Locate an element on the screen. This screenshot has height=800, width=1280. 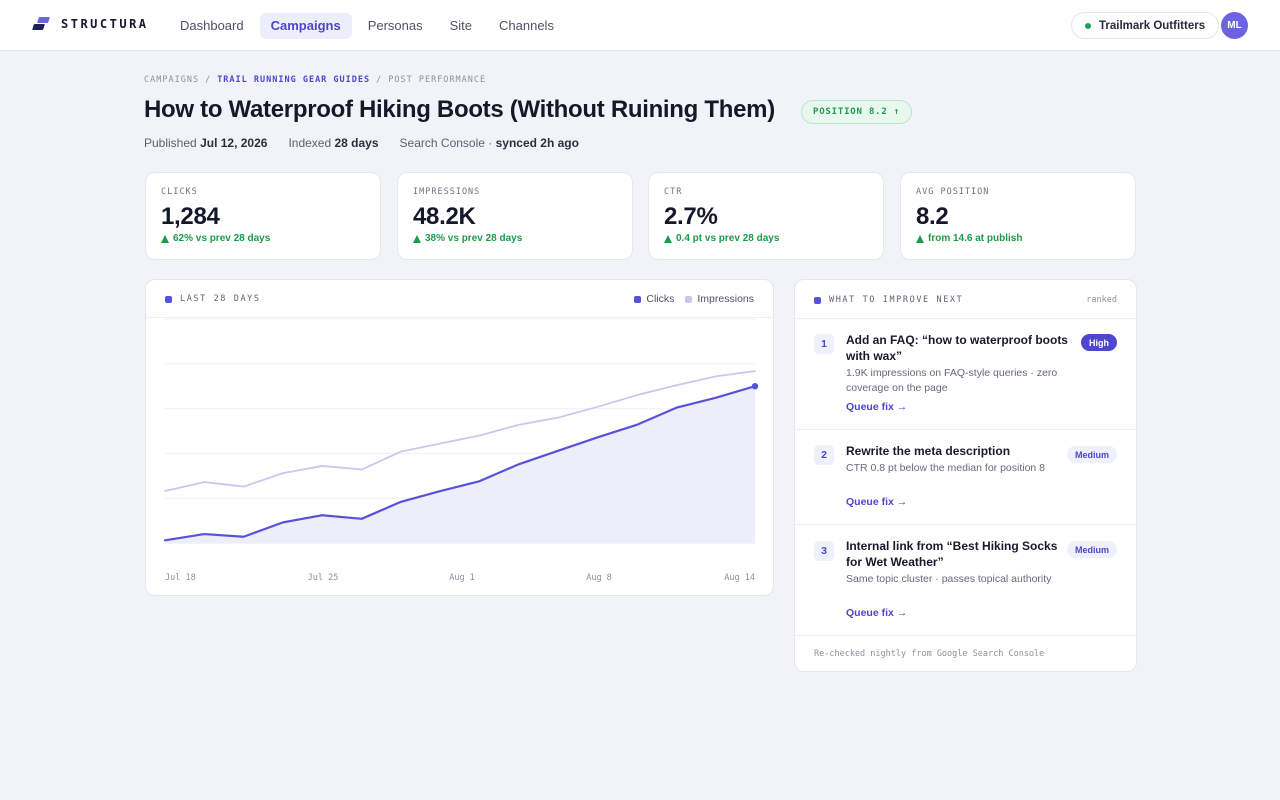
stat-label: CLICKS is located at coordinates (179, 192).